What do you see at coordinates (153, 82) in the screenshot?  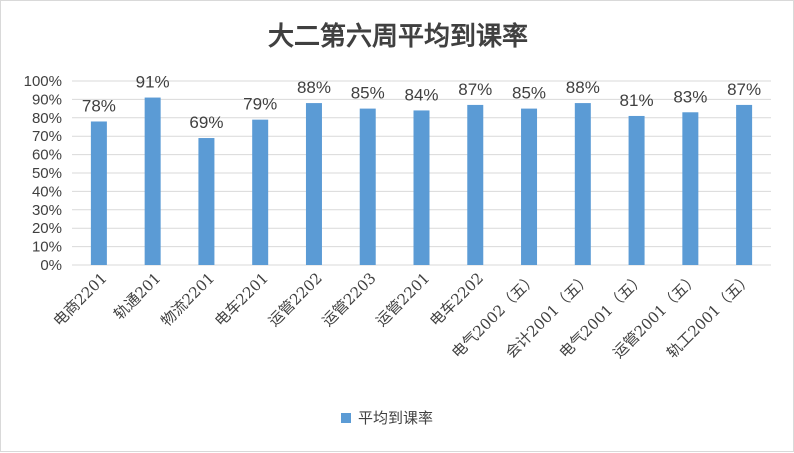 I see `data-label: 91%` at bounding box center [153, 82].